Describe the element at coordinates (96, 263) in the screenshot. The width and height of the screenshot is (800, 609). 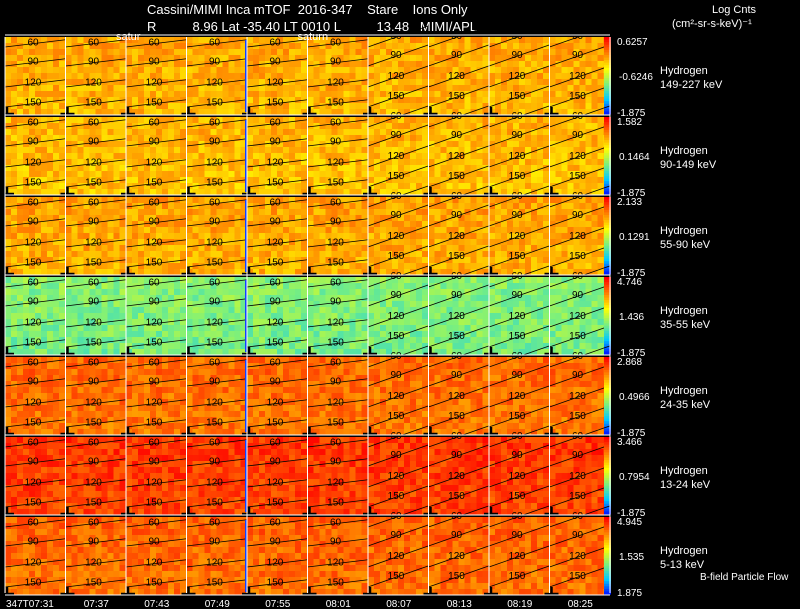
I see `contour-line` at that location.